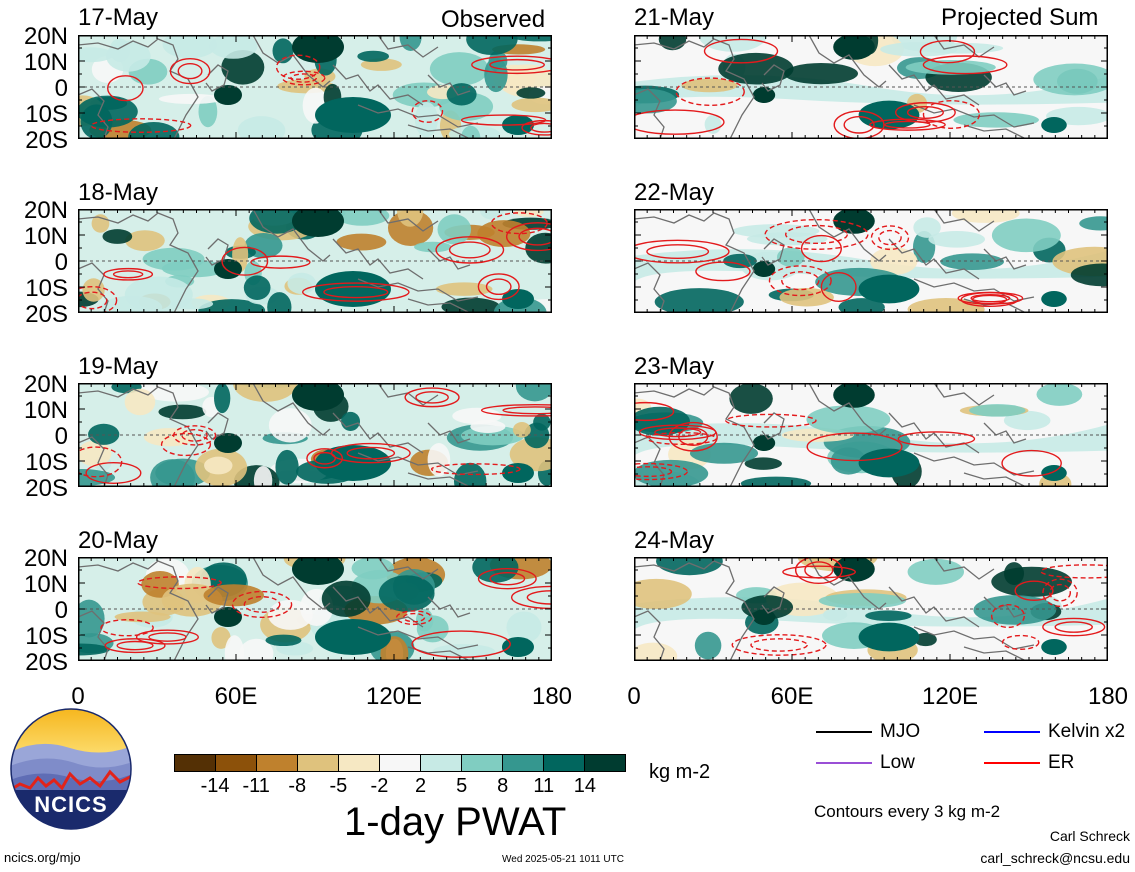 This screenshot has height=872, width=1135. What do you see at coordinates (71, 804) in the screenshot?
I see `logo-text: NCICS` at bounding box center [71, 804].